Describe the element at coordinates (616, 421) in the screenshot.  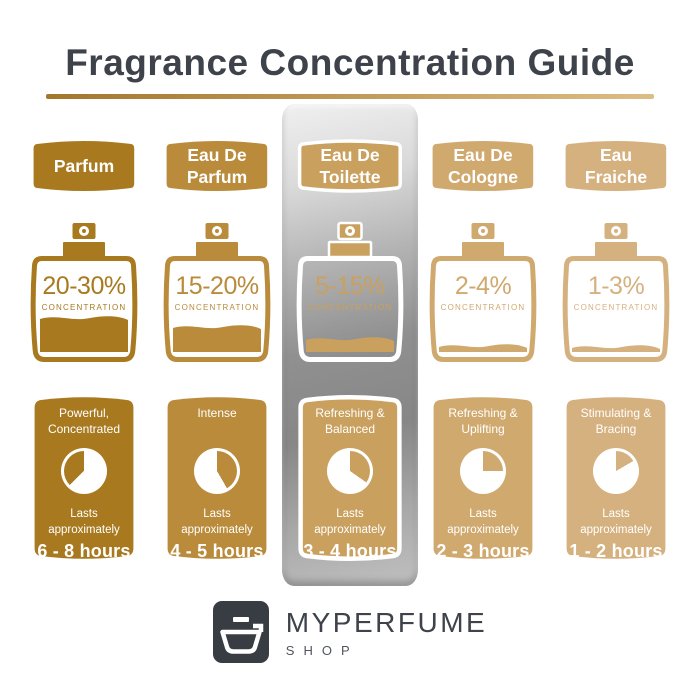
I see `scent-character: Stimulating & Bracing` at that location.